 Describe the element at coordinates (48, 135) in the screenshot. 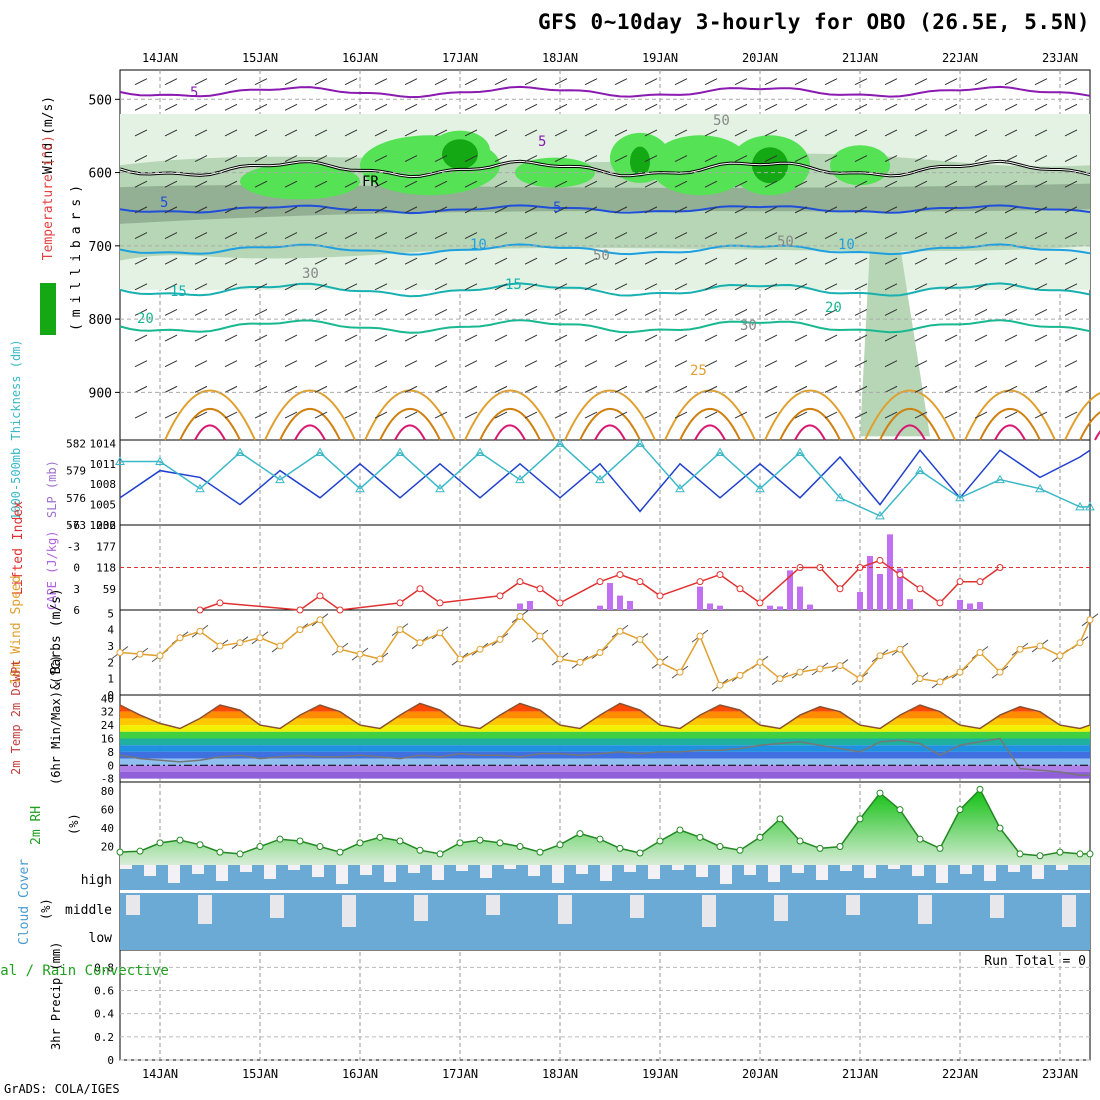

I see `upper-ylabel-wind: Wind (m/s)` at that location.